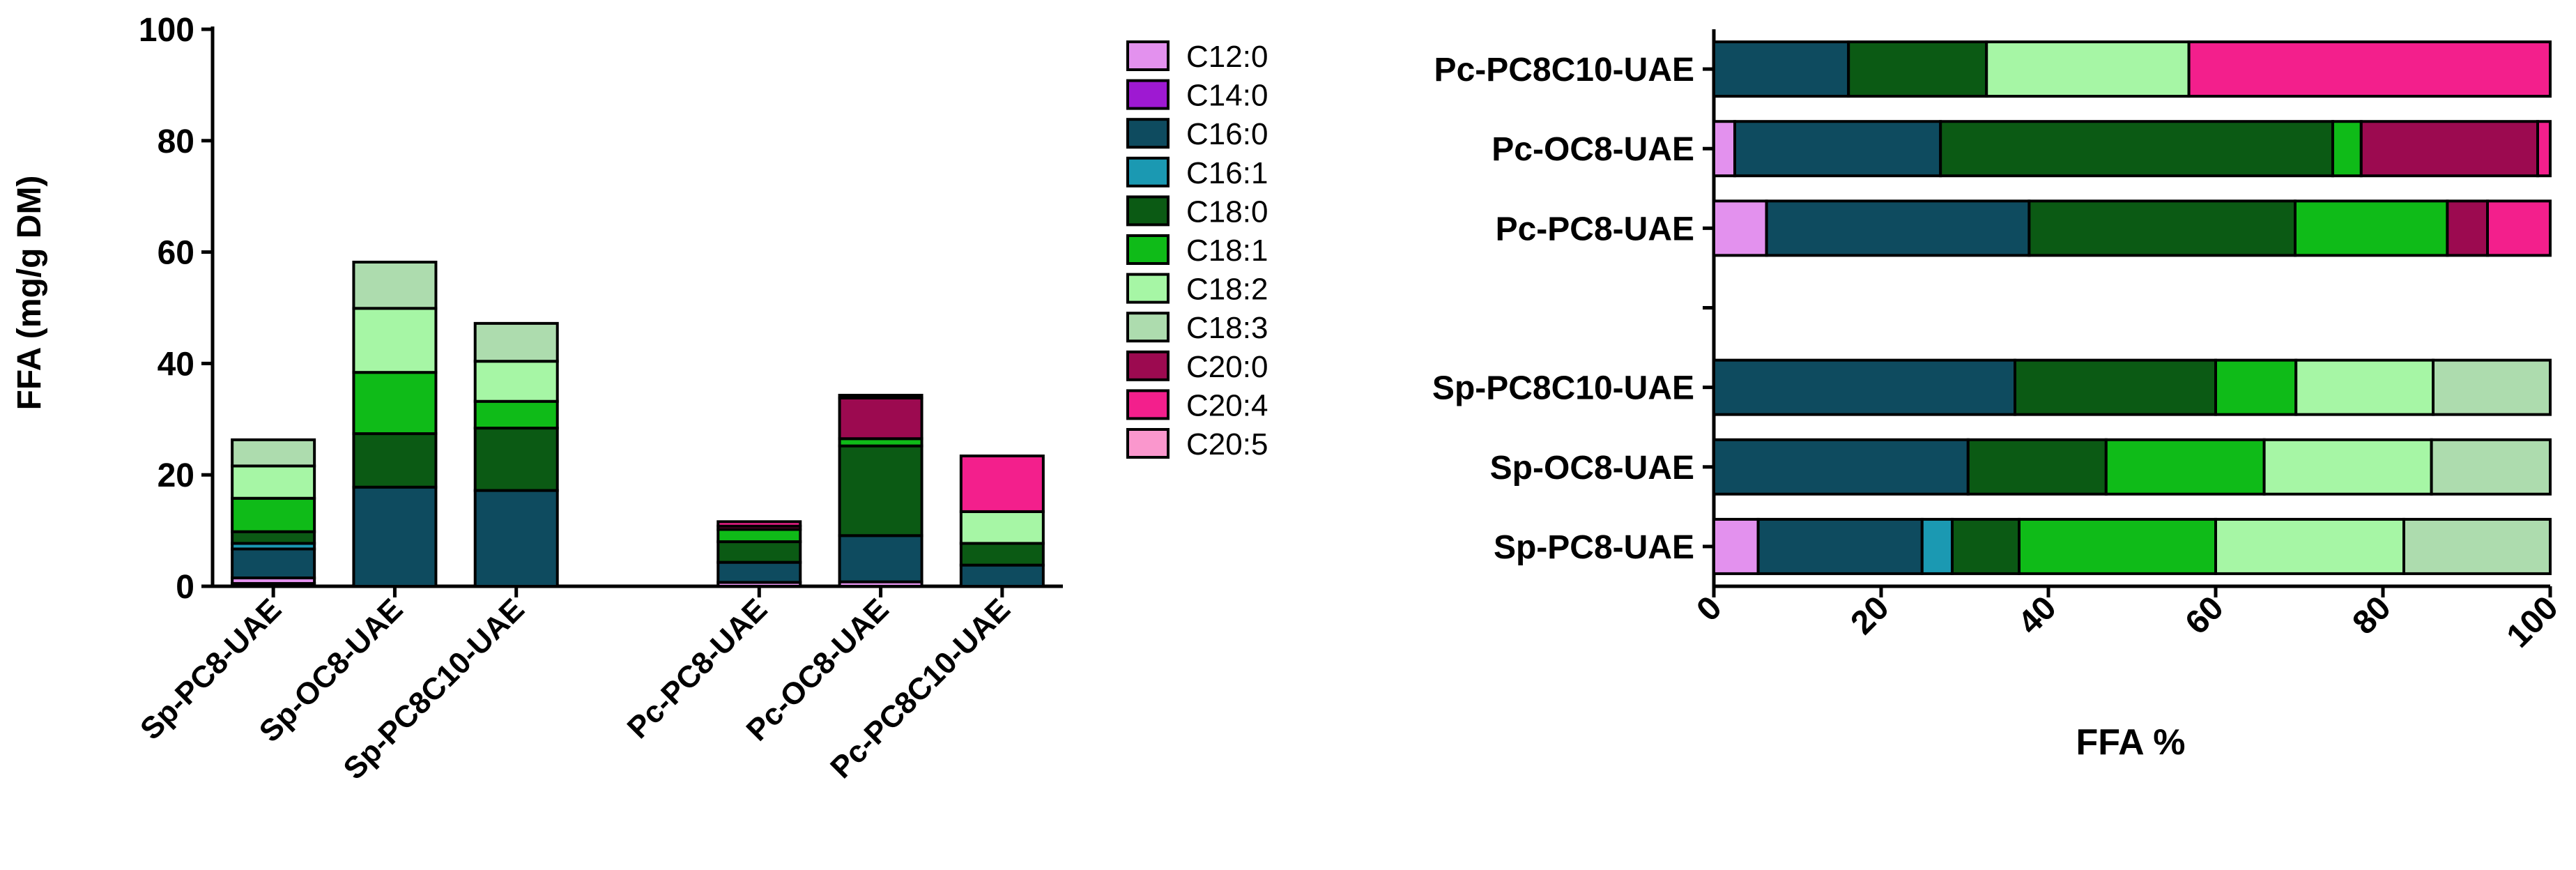 Image resolution: width=2576 pixels, height=870 pixels. I want to click on legend-label-c18-0: C18:0, so click(1227, 211).